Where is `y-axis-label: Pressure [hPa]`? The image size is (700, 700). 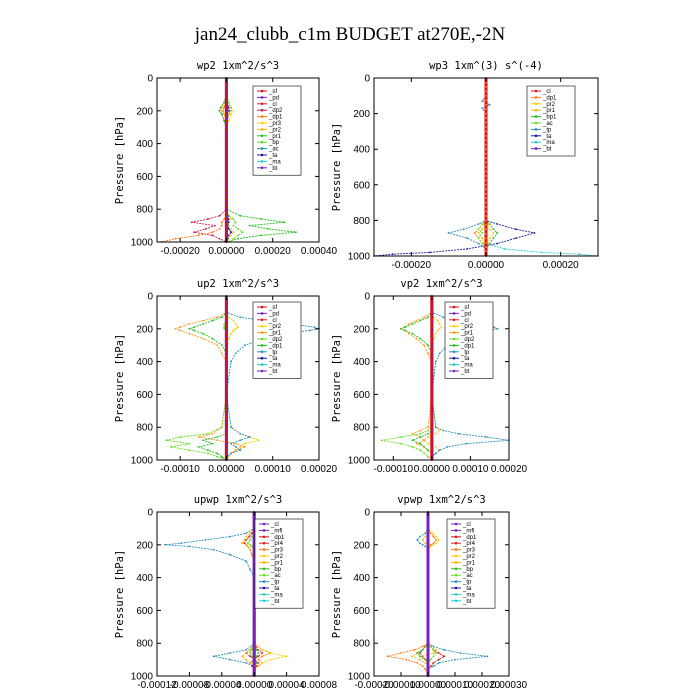 y-axis-label: Pressure [hPa] is located at coordinates (120, 160).